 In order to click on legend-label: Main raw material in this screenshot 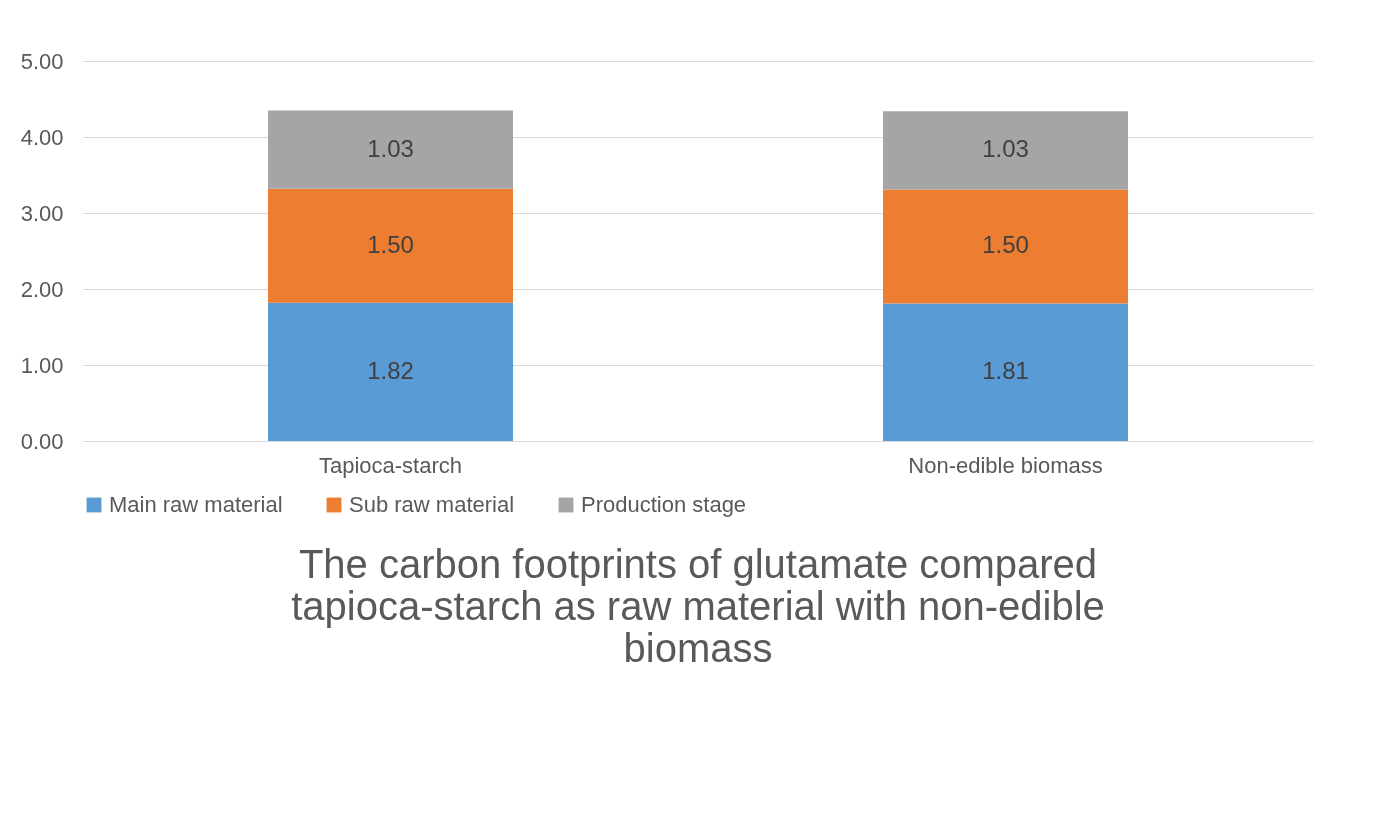, I will do `click(196, 504)`.